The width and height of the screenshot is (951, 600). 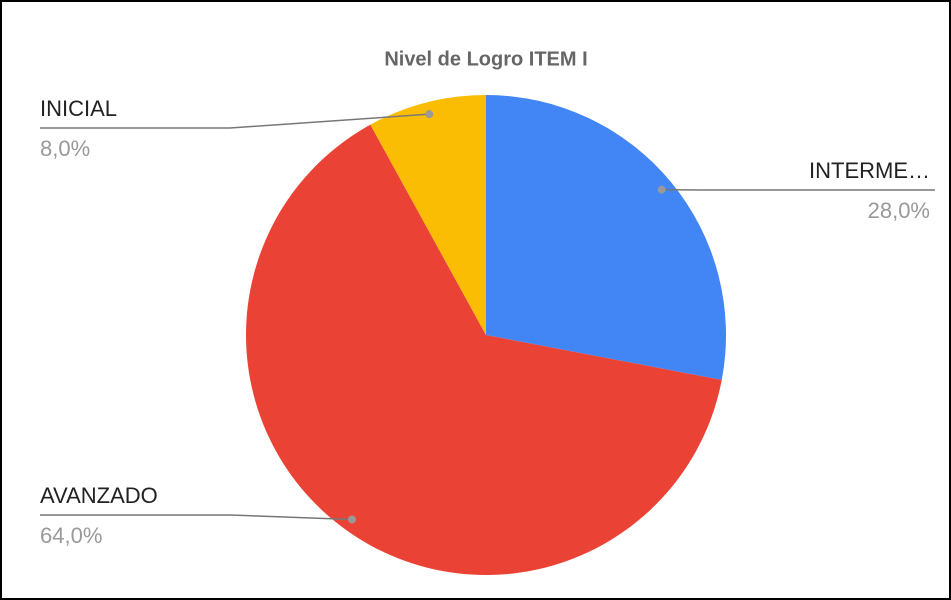 What do you see at coordinates (78, 108) in the screenshot?
I see `slice-label: INICIAL` at bounding box center [78, 108].